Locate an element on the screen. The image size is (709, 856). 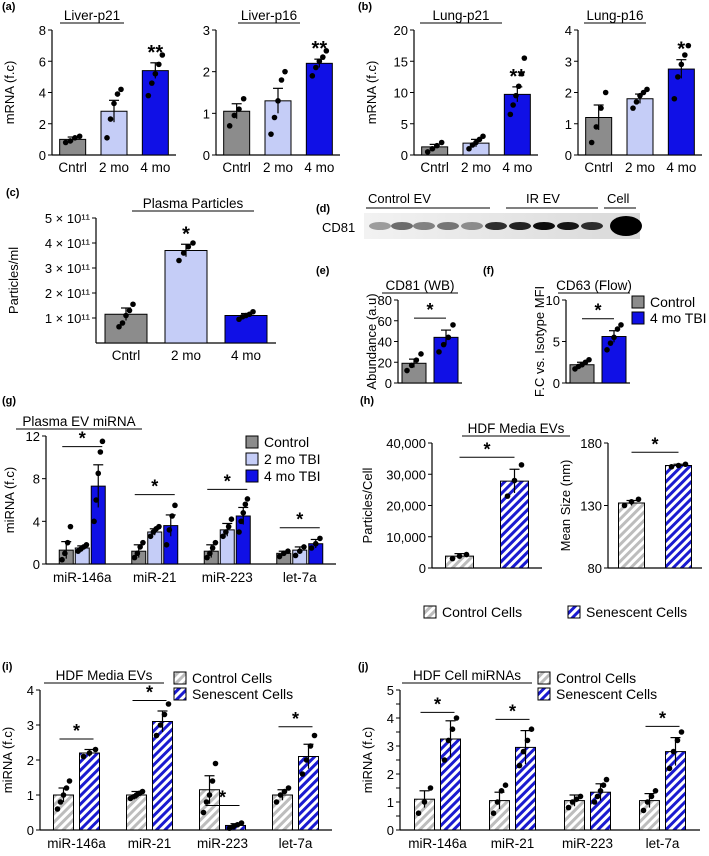
chart-title: Liver-p16 is located at coordinates (269, 15).